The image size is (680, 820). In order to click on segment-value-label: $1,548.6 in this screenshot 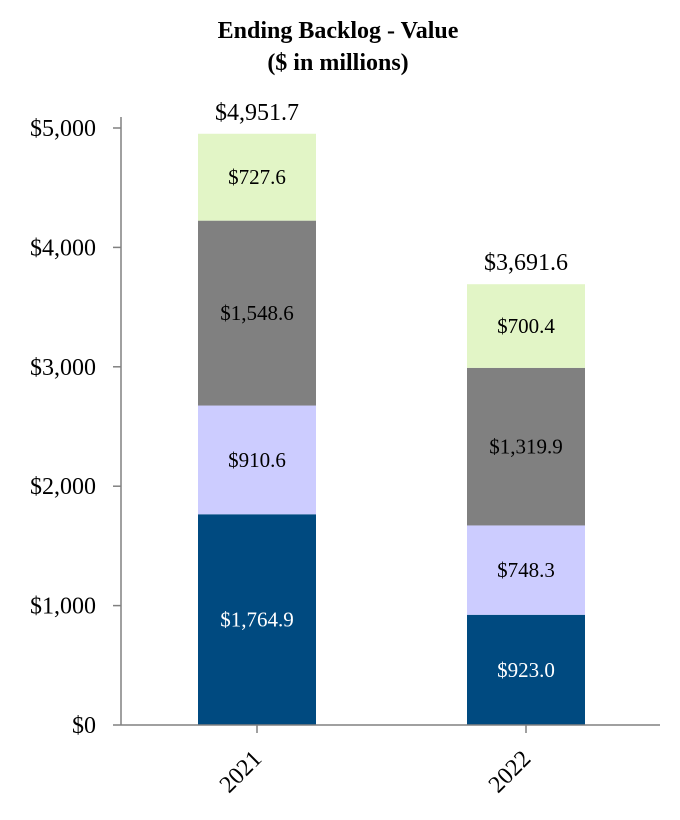, I will do `click(257, 313)`.